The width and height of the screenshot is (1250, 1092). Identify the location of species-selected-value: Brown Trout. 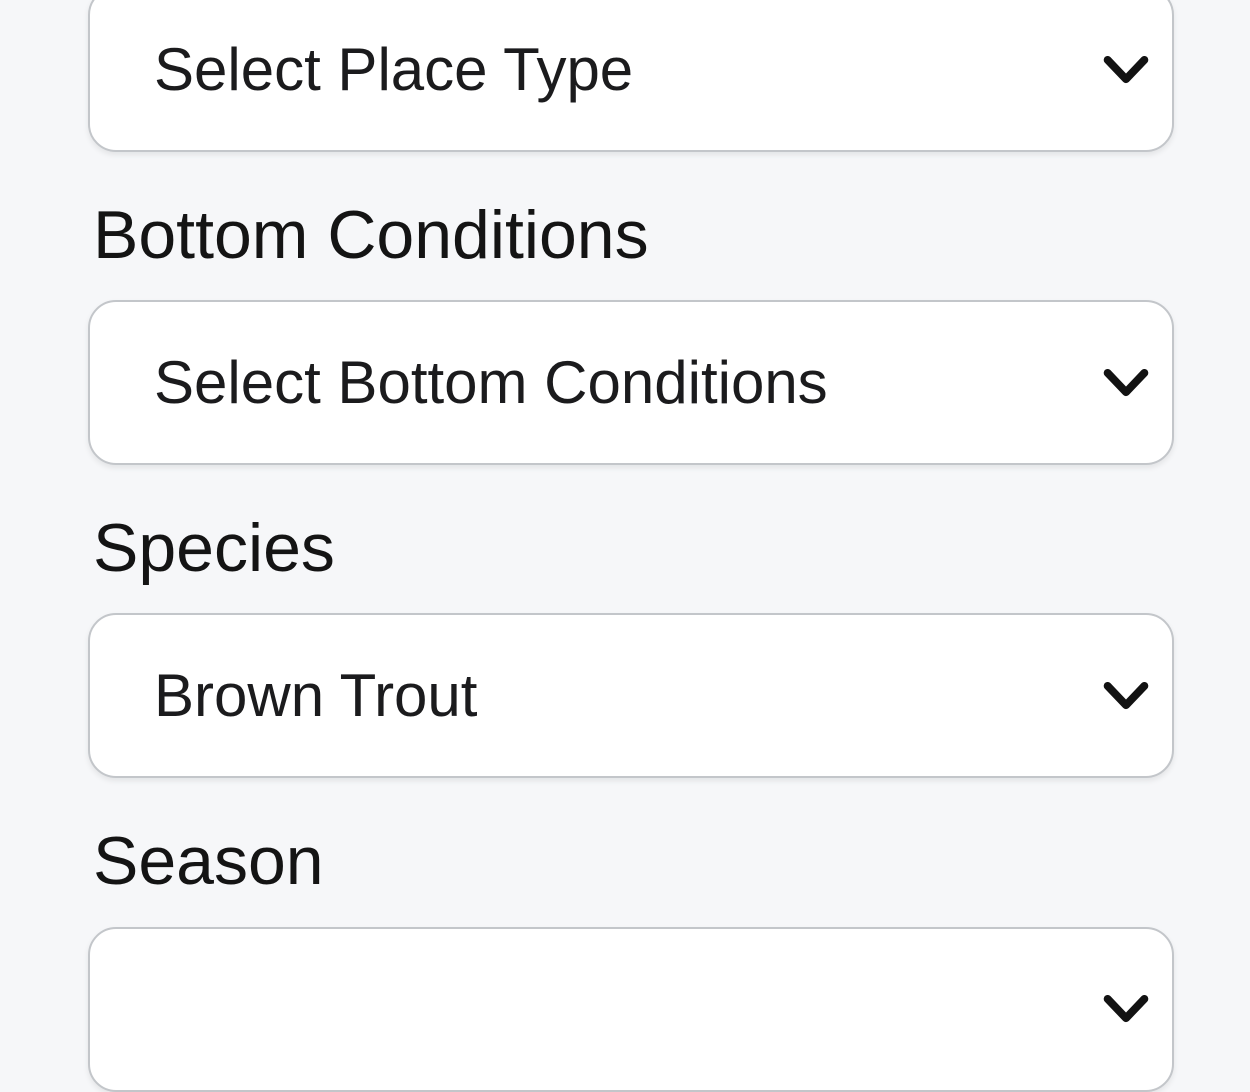
(316, 696).